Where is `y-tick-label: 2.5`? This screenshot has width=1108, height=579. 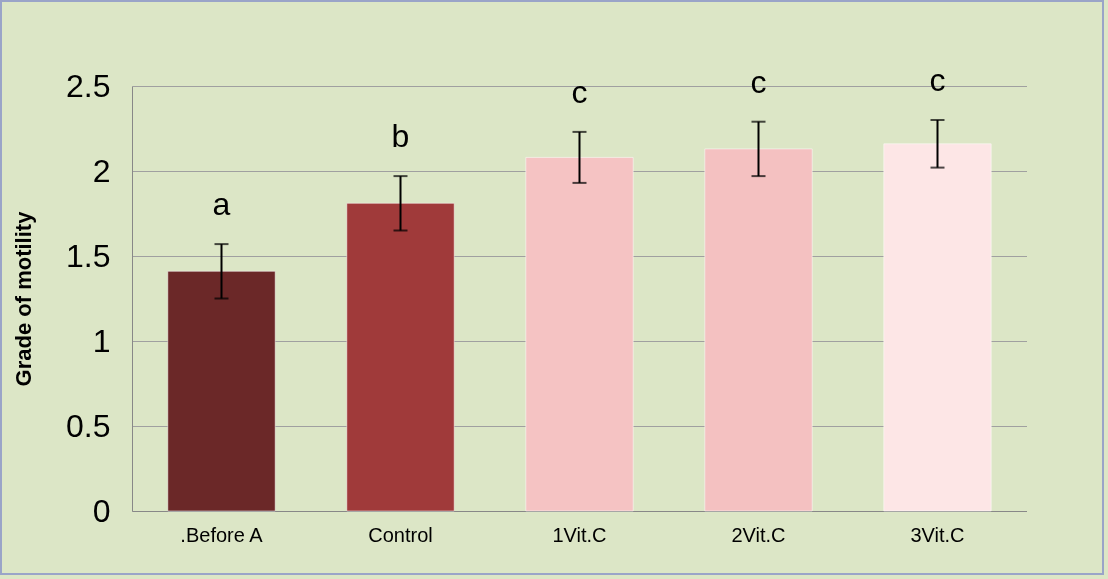 y-tick-label: 2.5 is located at coordinates (88, 85).